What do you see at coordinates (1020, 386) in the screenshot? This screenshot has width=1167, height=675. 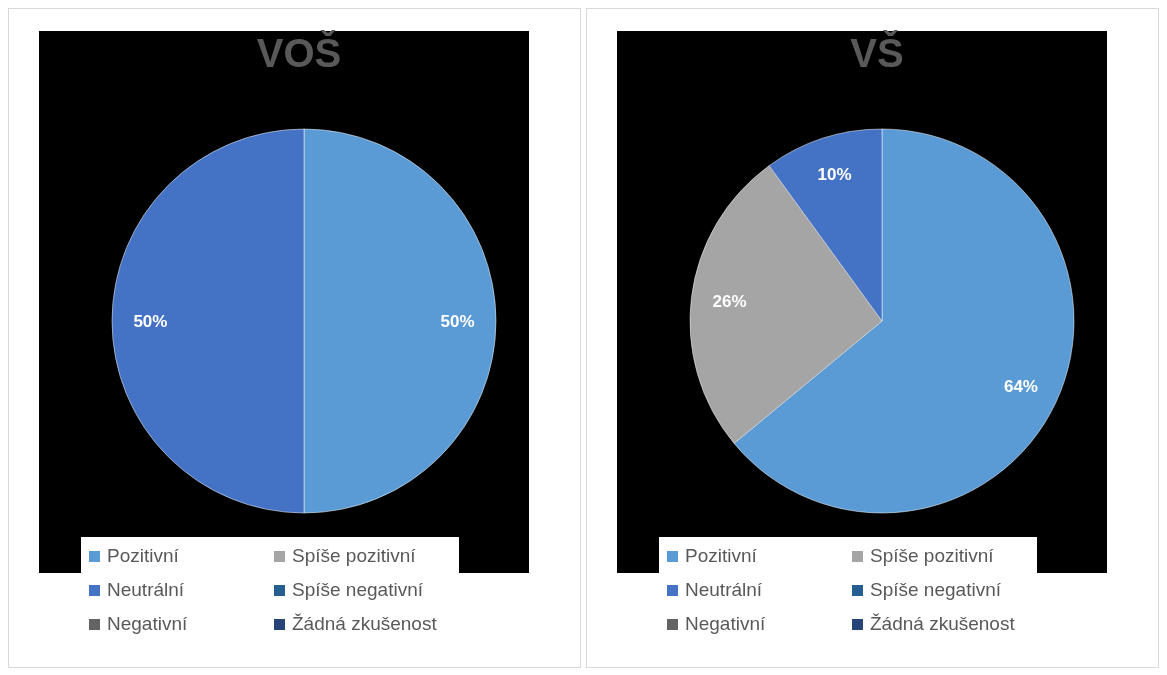 I see `data-label: 64%` at bounding box center [1020, 386].